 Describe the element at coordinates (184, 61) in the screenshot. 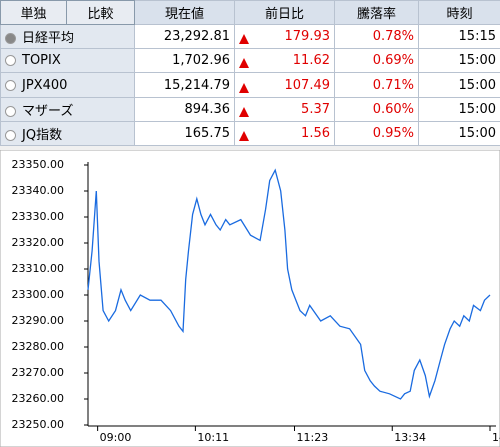

I see `price: 1,702.96` at that location.